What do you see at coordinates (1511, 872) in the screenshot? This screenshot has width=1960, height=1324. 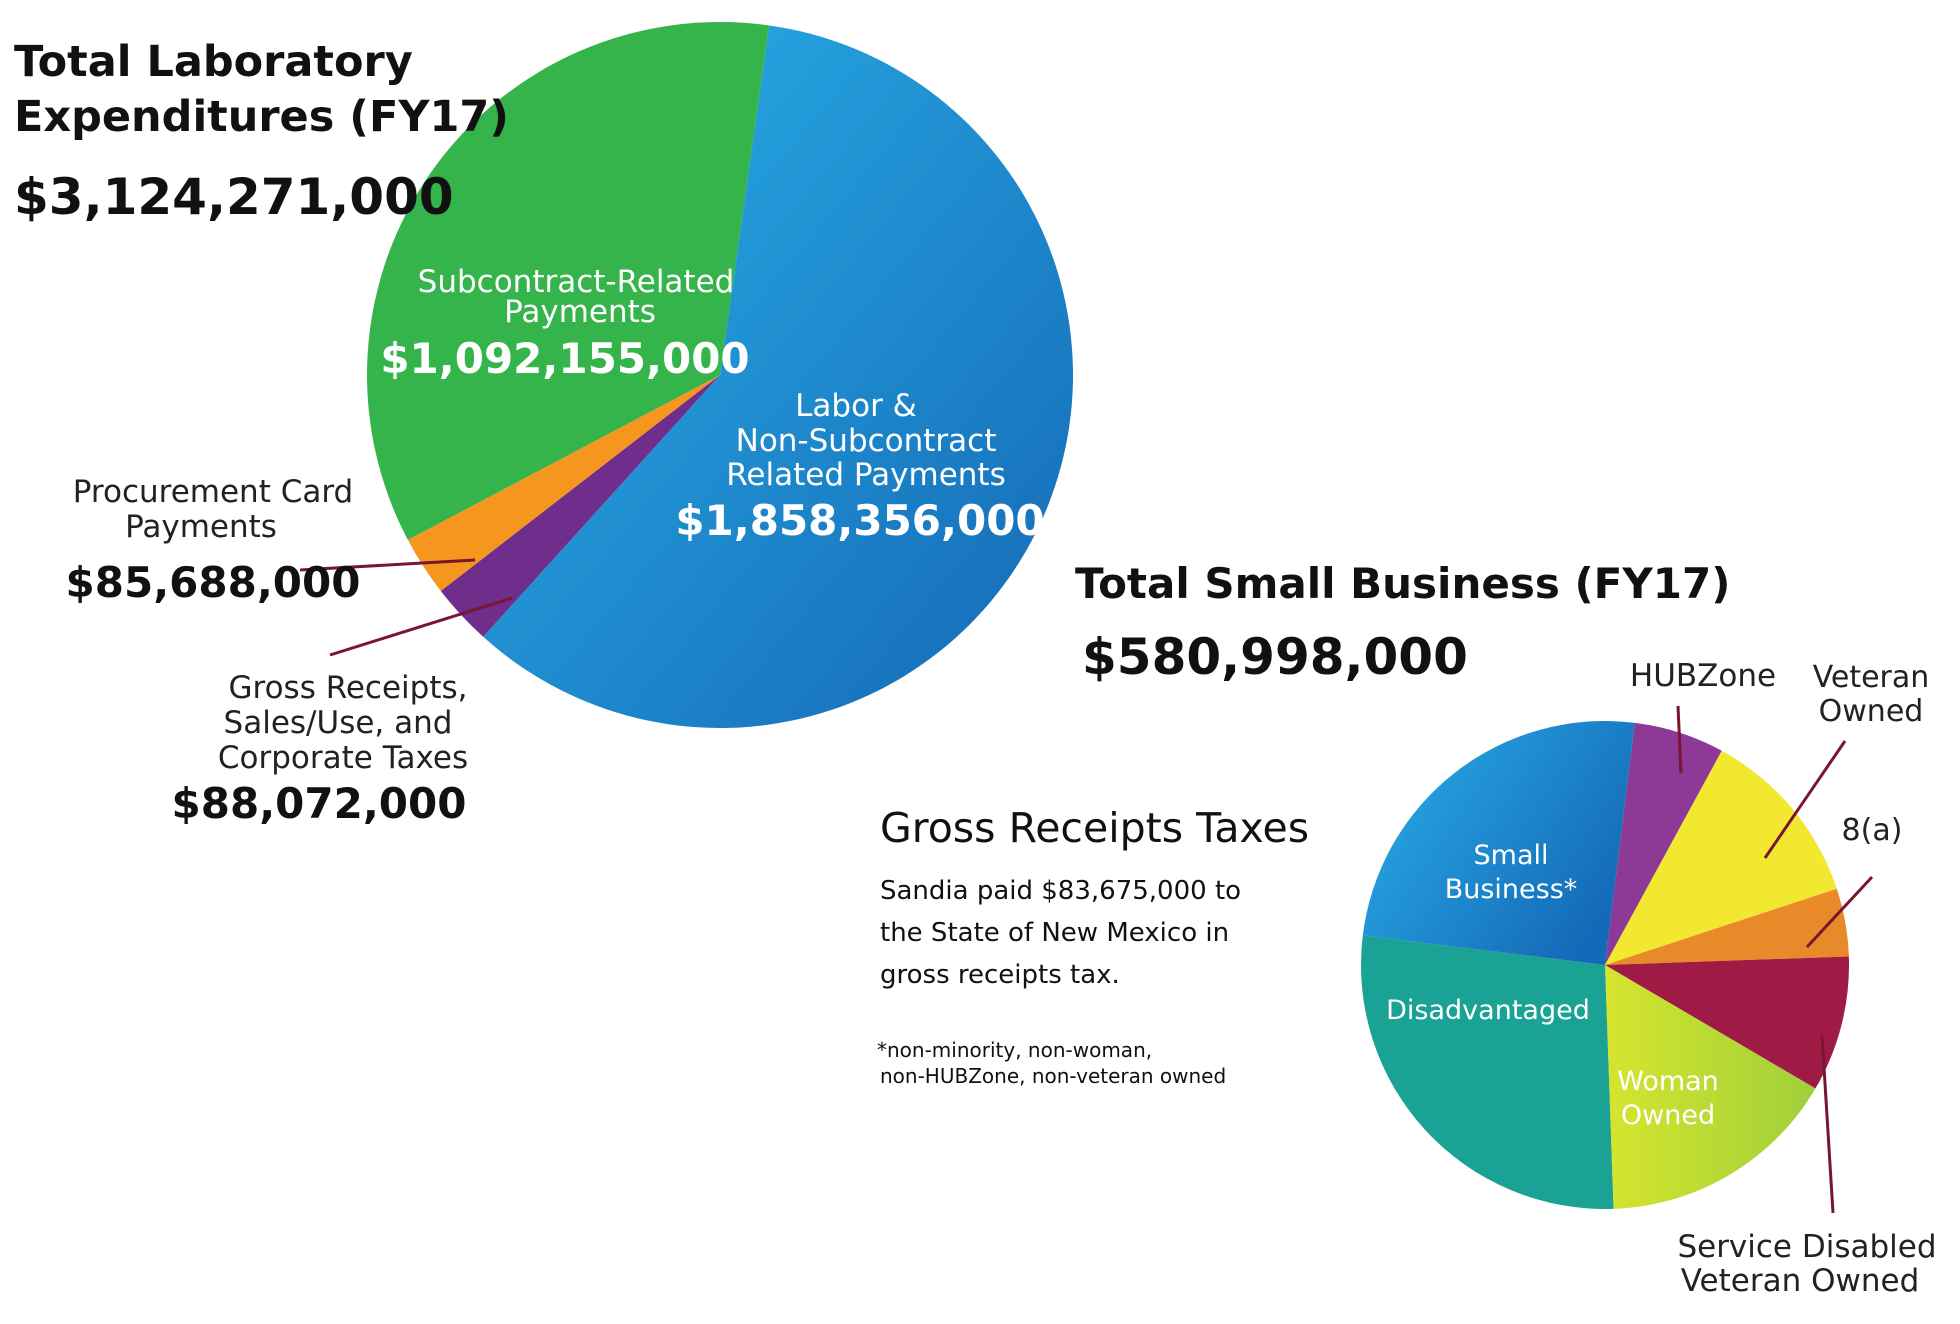 I see `small-business-slice-label: Small Business*` at bounding box center [1511, 872].